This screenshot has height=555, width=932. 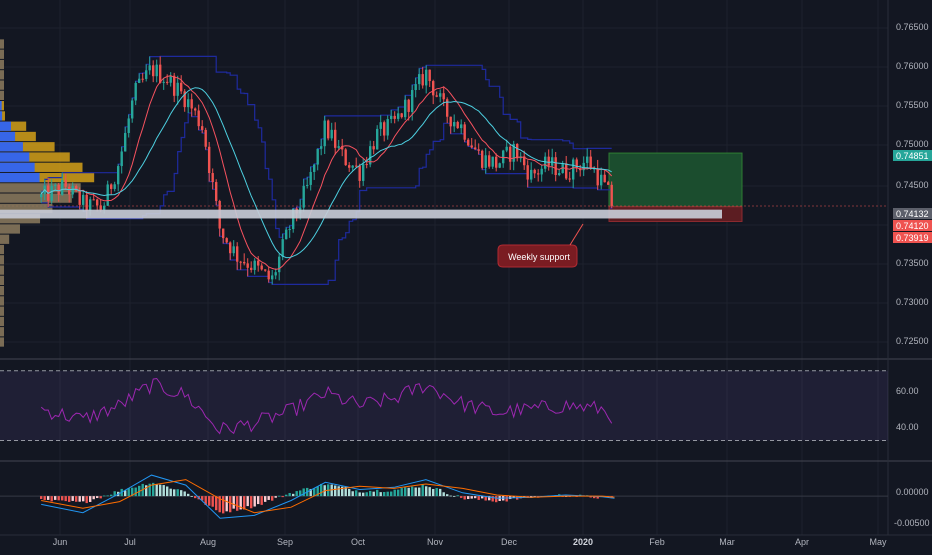 I want to click on weekly-support-zone, so click(x=361, y=214).